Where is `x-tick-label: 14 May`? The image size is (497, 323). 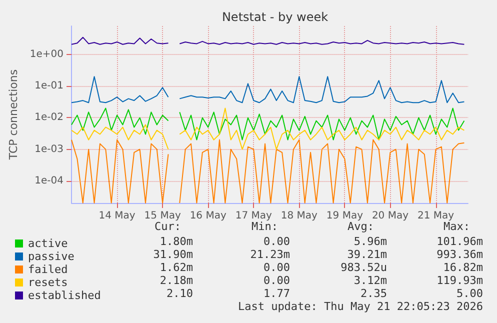 x-tick-label: 14 May is located at coordinates (117, 216).